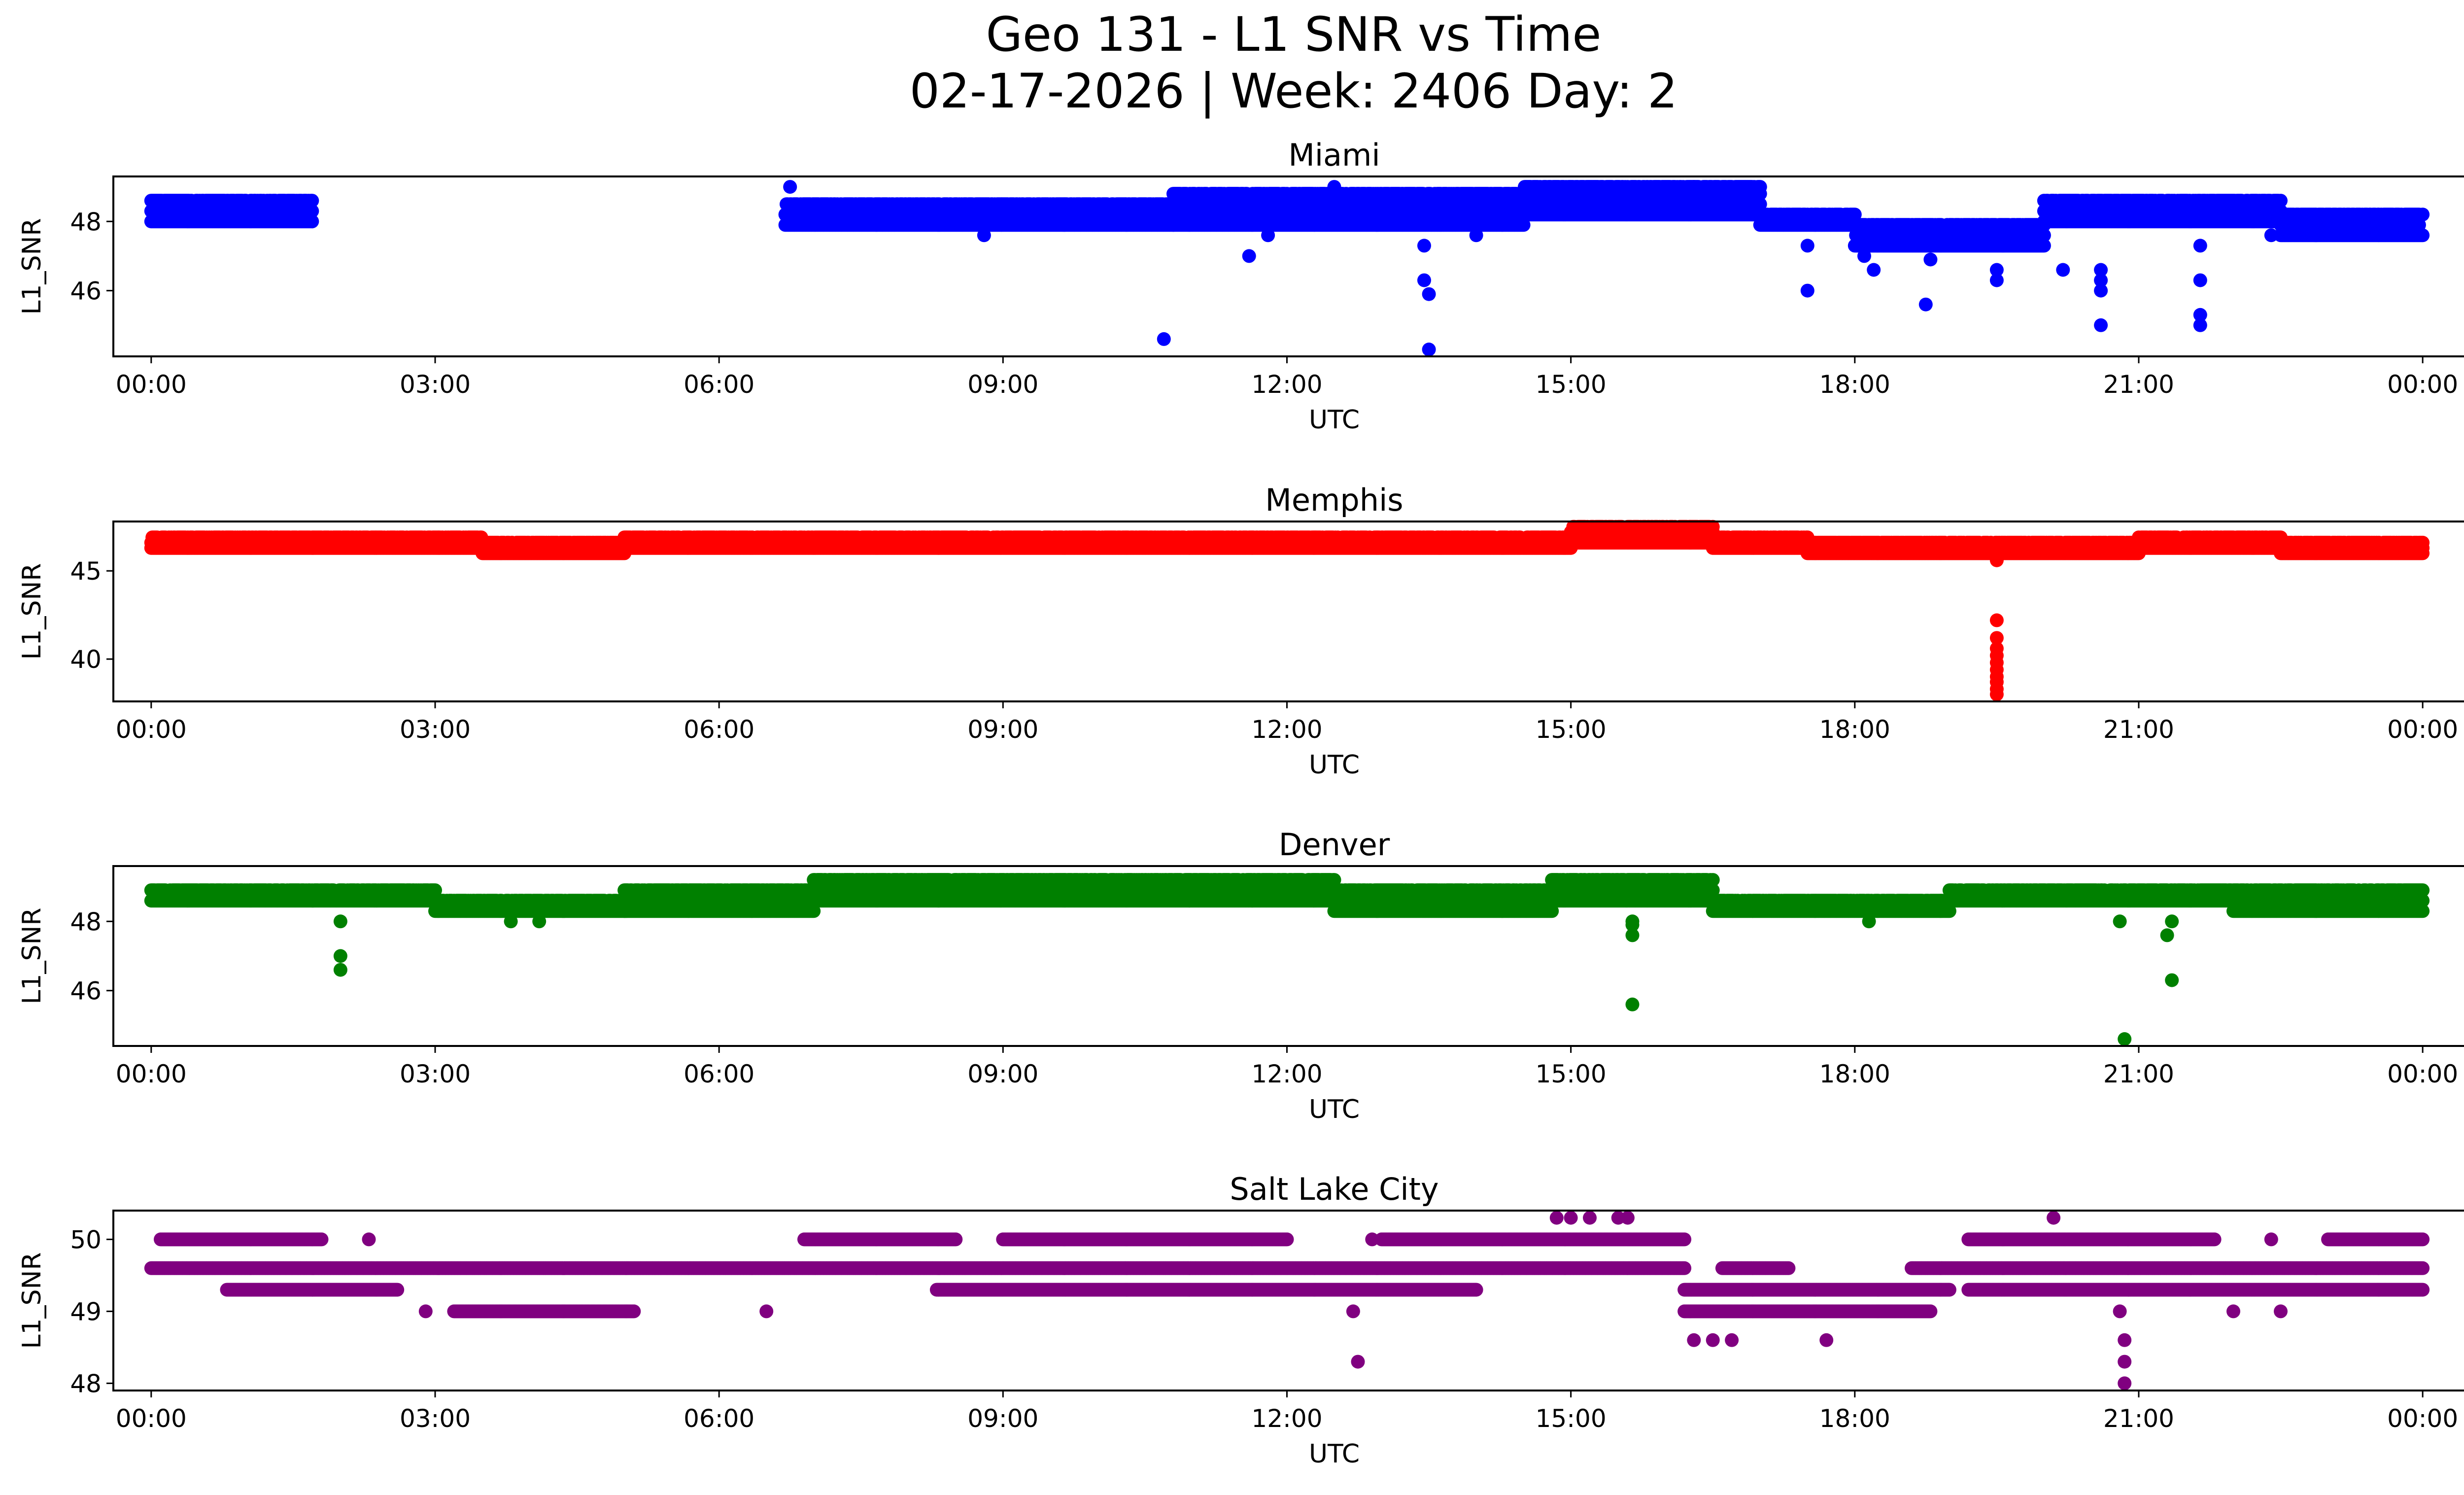 The height and width of the screenshot is (1495, 2464). Describe the element at coordinates (2138, 384) in the screenshot. I see `x-tick-label: 21:00` at that location.